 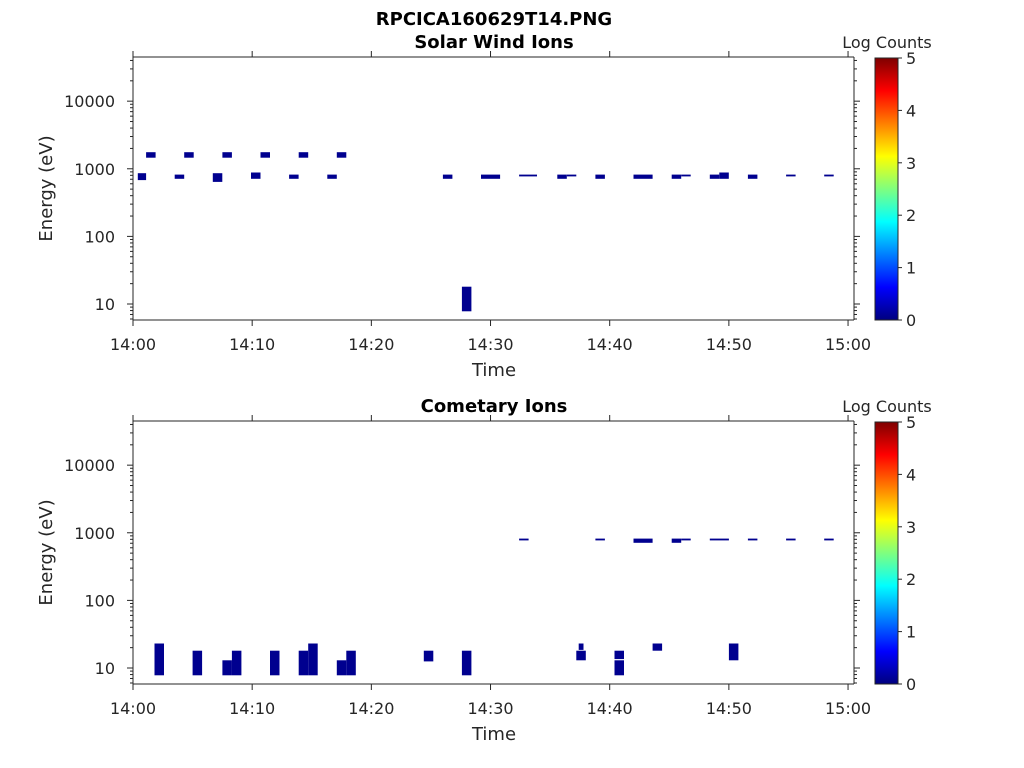 I want to click on y-tick-label: 10000, so click(x=89, y=465).